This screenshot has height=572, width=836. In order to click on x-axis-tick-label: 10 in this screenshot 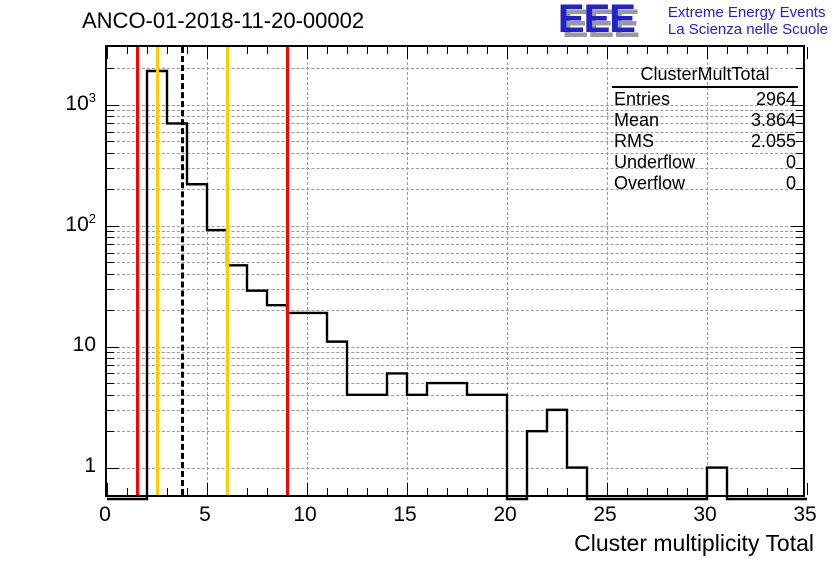, I will do `click(305, 514)`.